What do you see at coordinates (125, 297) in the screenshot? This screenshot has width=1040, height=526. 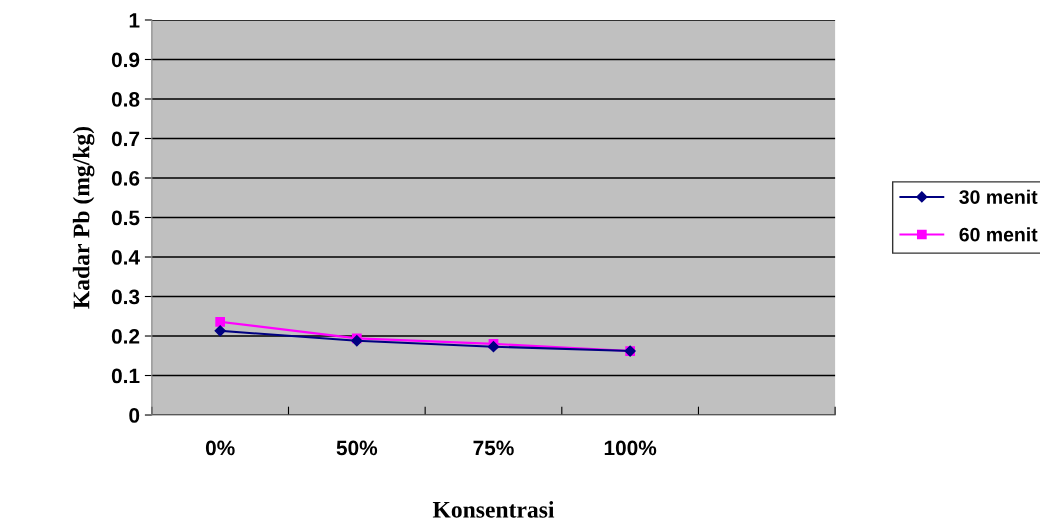 I see `y-tick-label: 0.3` at bounding box center [125, 297].